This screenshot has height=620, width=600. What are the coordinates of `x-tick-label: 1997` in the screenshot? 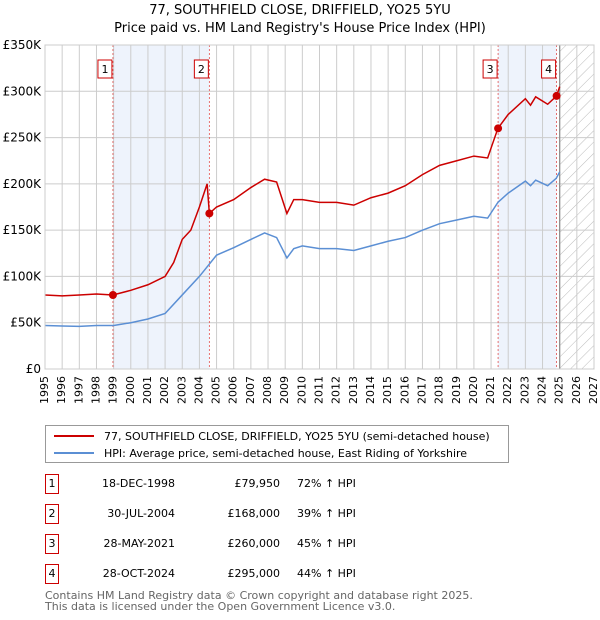 It's located at (78, 390).